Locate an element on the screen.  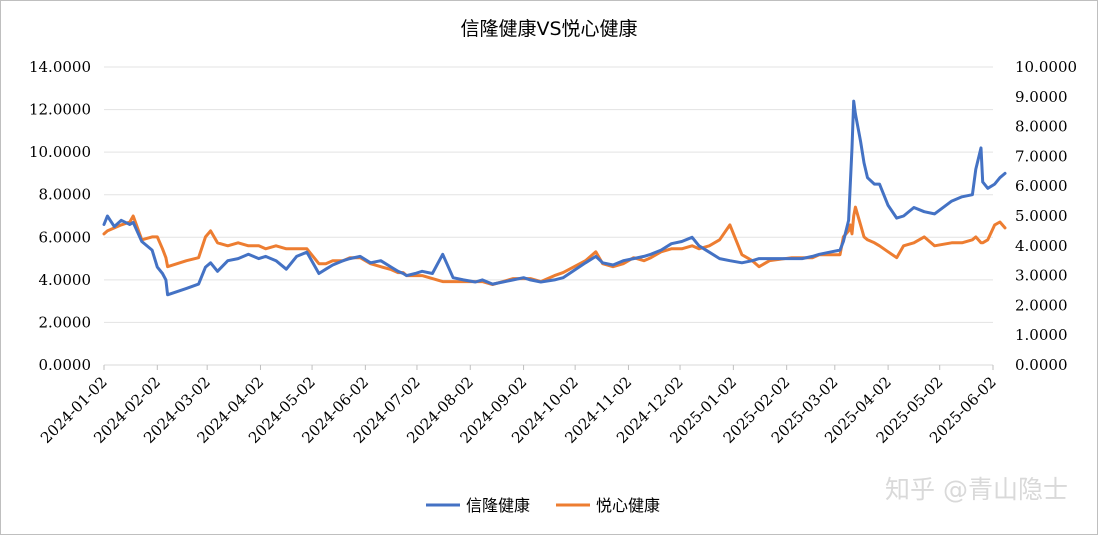
y-left-tick-label: 14.0000 is located at coordinates (60, 67).